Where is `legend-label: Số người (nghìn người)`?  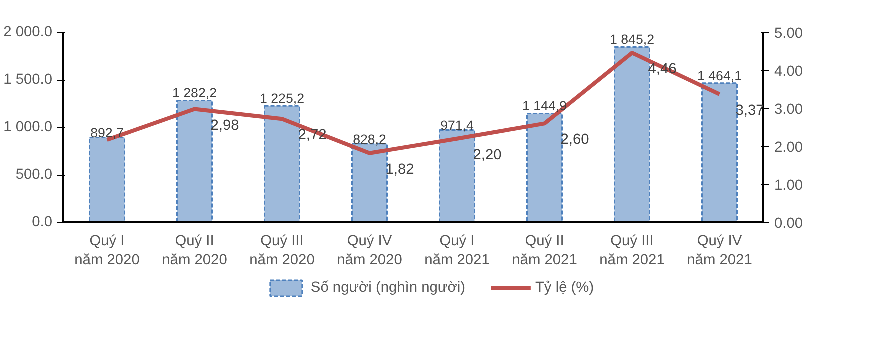
legend-label: Số người (nghìn người) is located at coordinates (388, 288).